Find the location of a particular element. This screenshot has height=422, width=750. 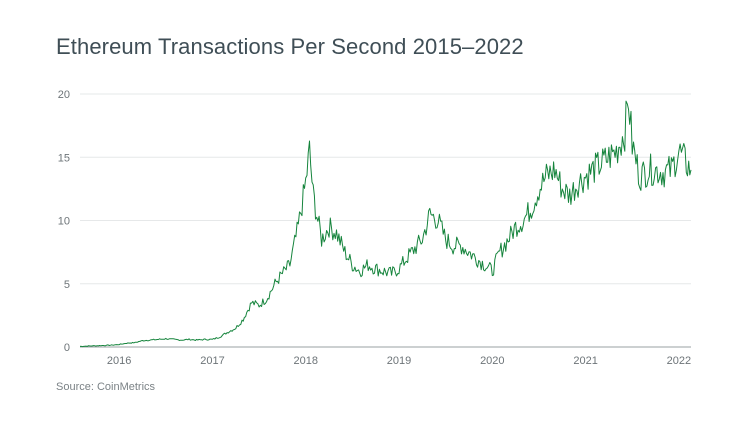

x-axis-ticks: 2016 2017 2018 2019 2020 2021 2022 is located at coordinates (399, 361).